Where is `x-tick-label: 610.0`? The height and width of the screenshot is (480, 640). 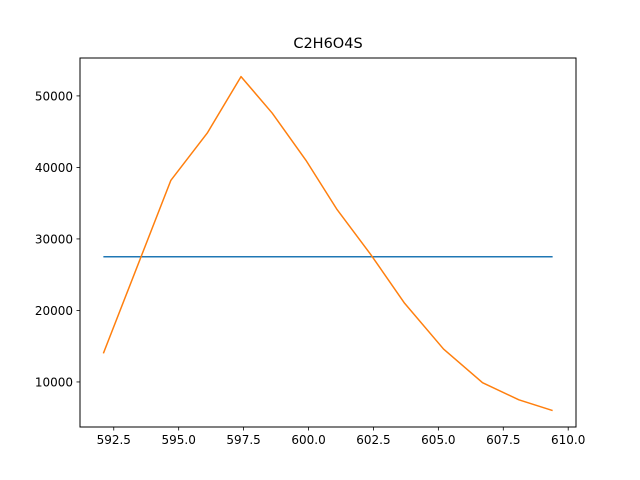 x-tick-label: 610.0 is located at coordinates (568, 440).